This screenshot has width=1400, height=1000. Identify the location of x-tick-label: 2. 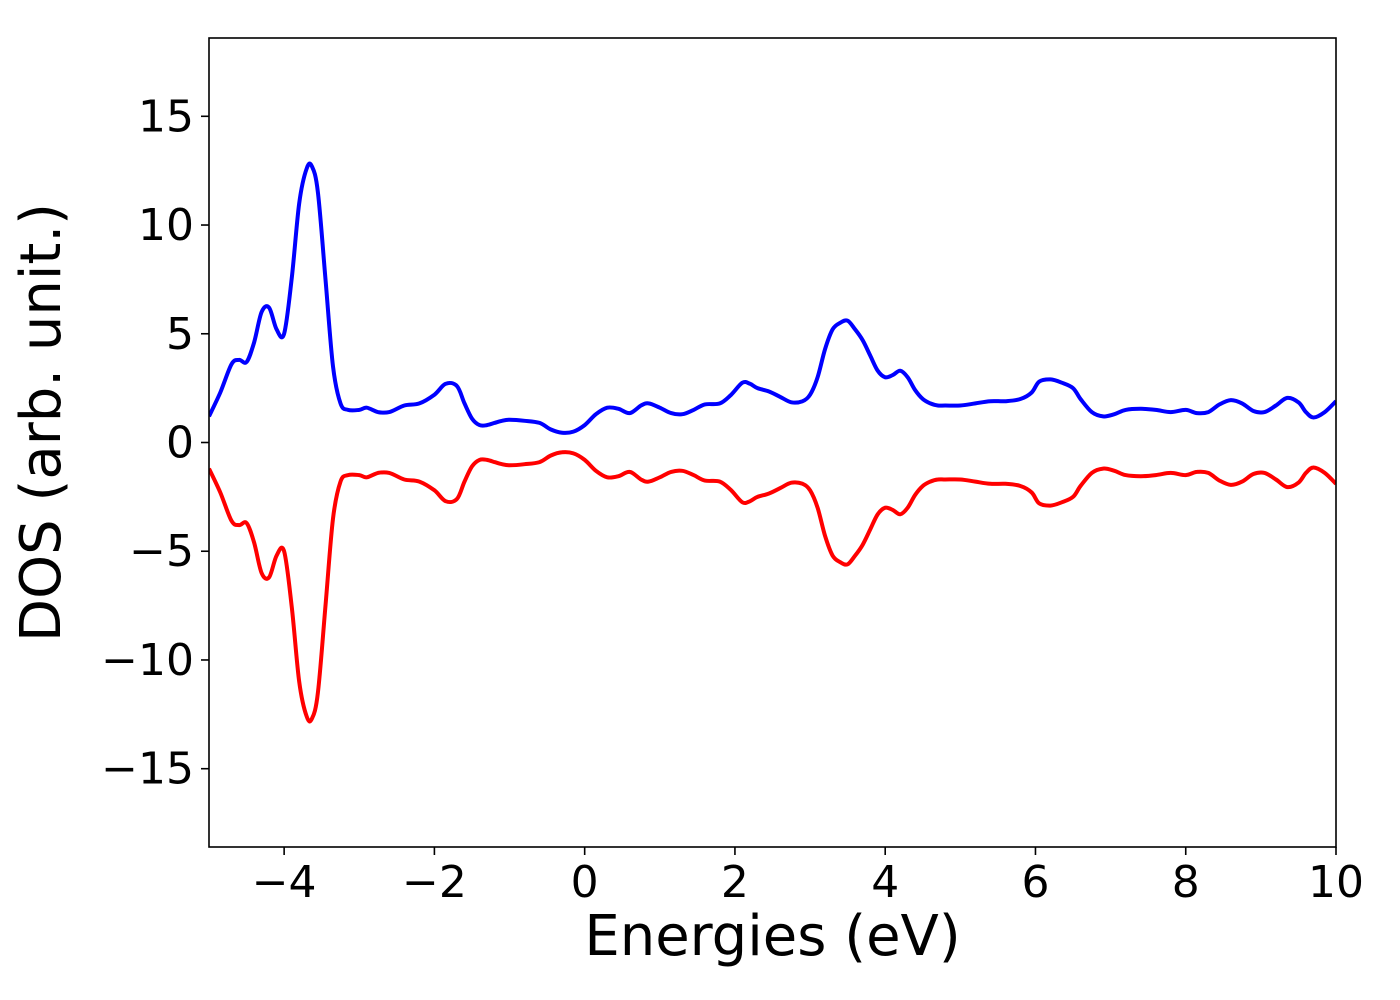
(735, 882).